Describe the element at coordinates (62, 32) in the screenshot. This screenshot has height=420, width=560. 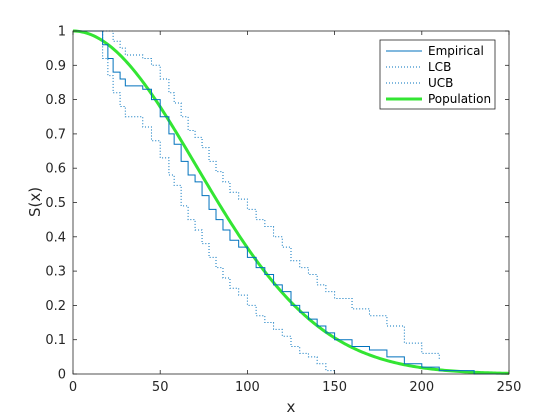
I see `y-tick-label: 1` at that location.